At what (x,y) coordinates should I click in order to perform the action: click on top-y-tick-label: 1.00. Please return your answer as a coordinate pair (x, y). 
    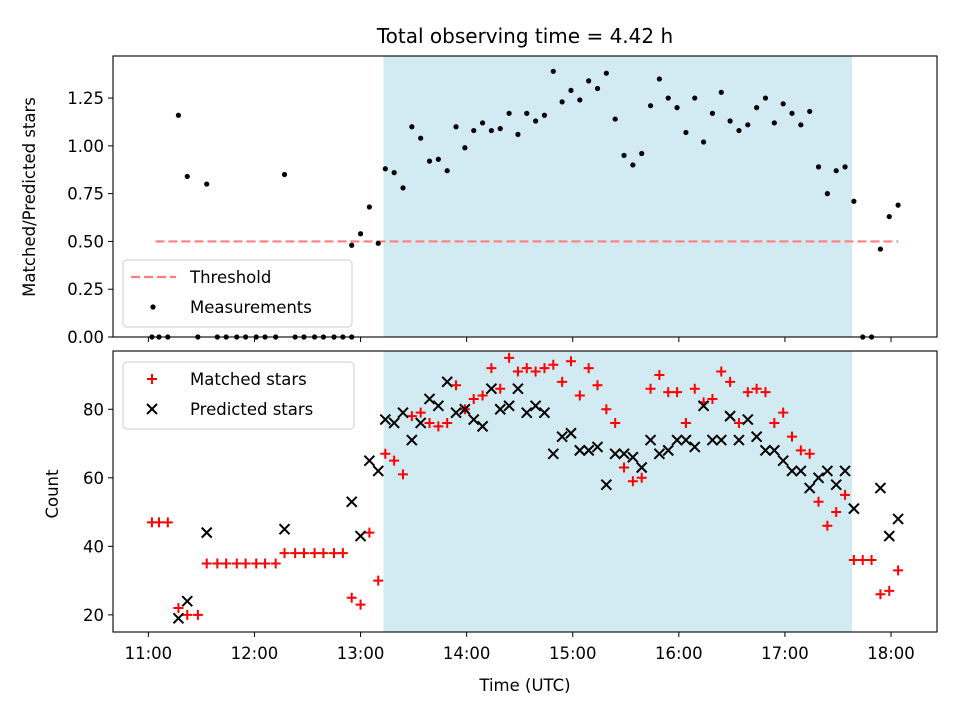
    Looking at the image, I should click on (85, 146).